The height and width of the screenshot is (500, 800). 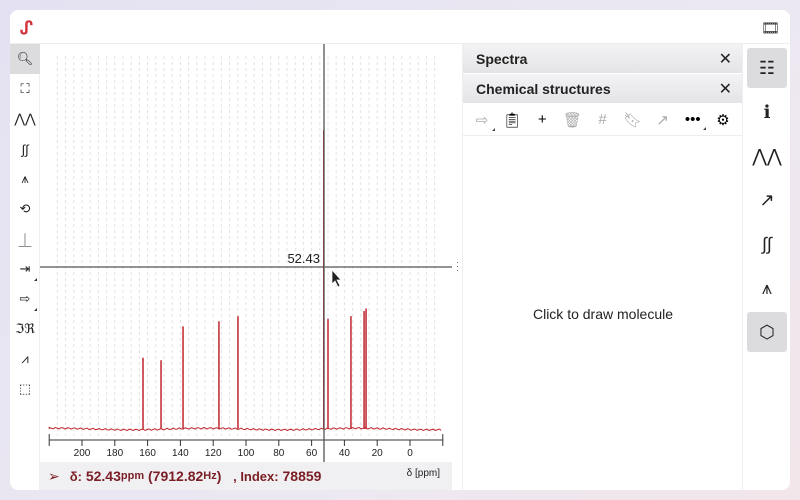 I want to click on add-icon: +, so click(x=542, y=119).